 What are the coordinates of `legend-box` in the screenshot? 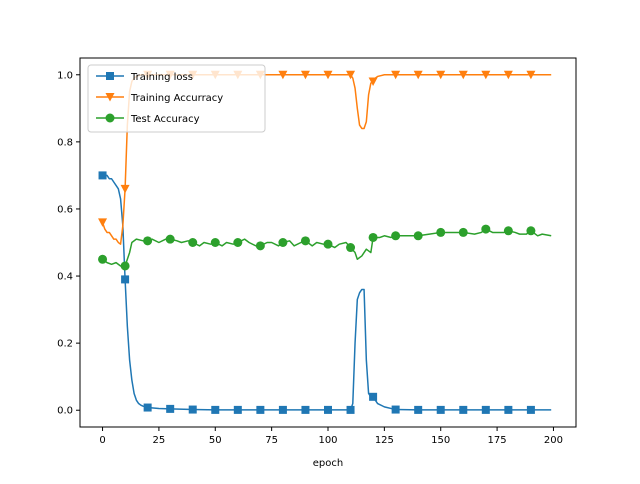 It's located at (176, 98).